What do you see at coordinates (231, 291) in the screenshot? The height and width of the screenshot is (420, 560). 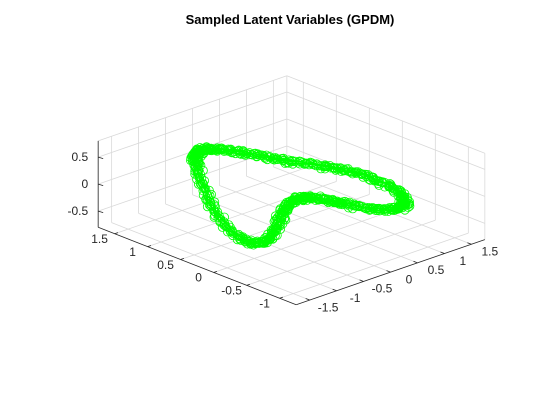 I see `y-tick-label: -0.5` at bounding box center [231, 291].